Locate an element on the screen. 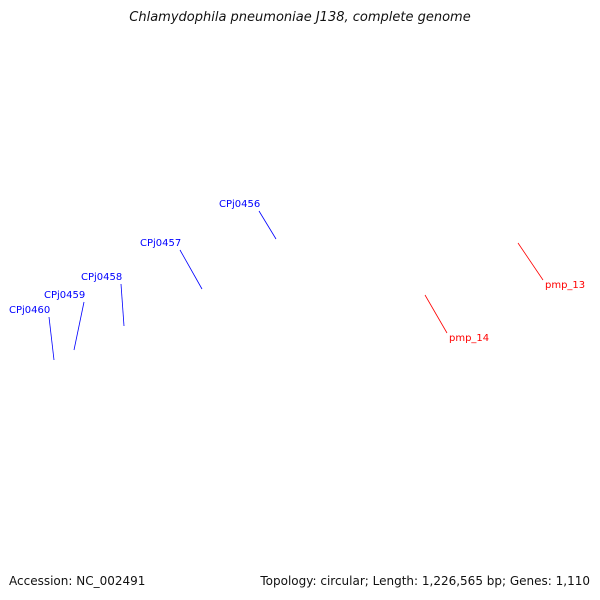 The image size is (600, 600). gene-label: CPj0457 is located at coordinates (160, 243).